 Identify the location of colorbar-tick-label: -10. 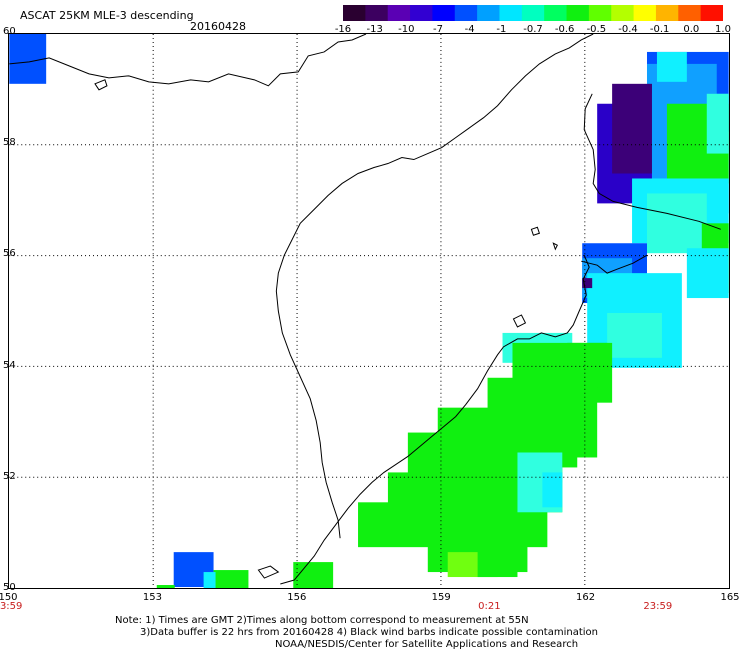
(406, 29).